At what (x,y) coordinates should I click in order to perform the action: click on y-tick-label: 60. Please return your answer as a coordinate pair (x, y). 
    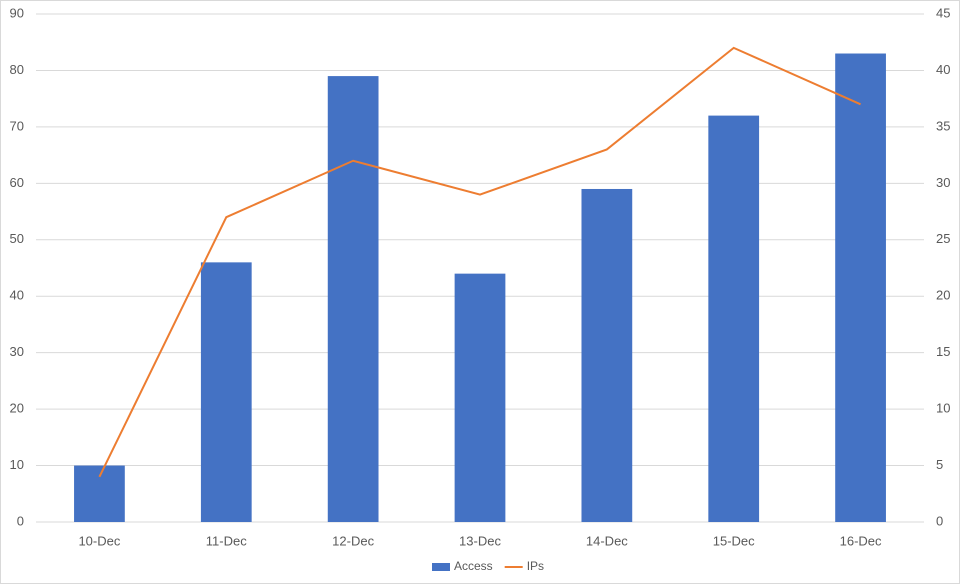
    Looking at the image, I should click on (17, 182).